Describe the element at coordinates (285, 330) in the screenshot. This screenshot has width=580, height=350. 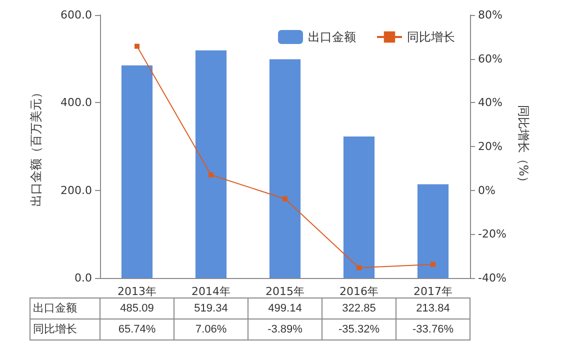
I see `data-label: -3.89%` at that location.